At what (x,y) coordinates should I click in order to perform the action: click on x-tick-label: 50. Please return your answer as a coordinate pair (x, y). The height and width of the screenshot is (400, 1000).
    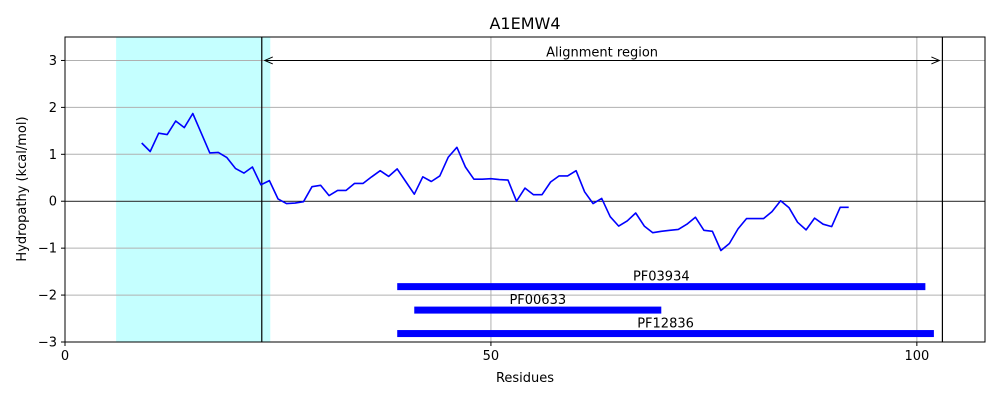
    Looking at the image, I should click on (491, 356).